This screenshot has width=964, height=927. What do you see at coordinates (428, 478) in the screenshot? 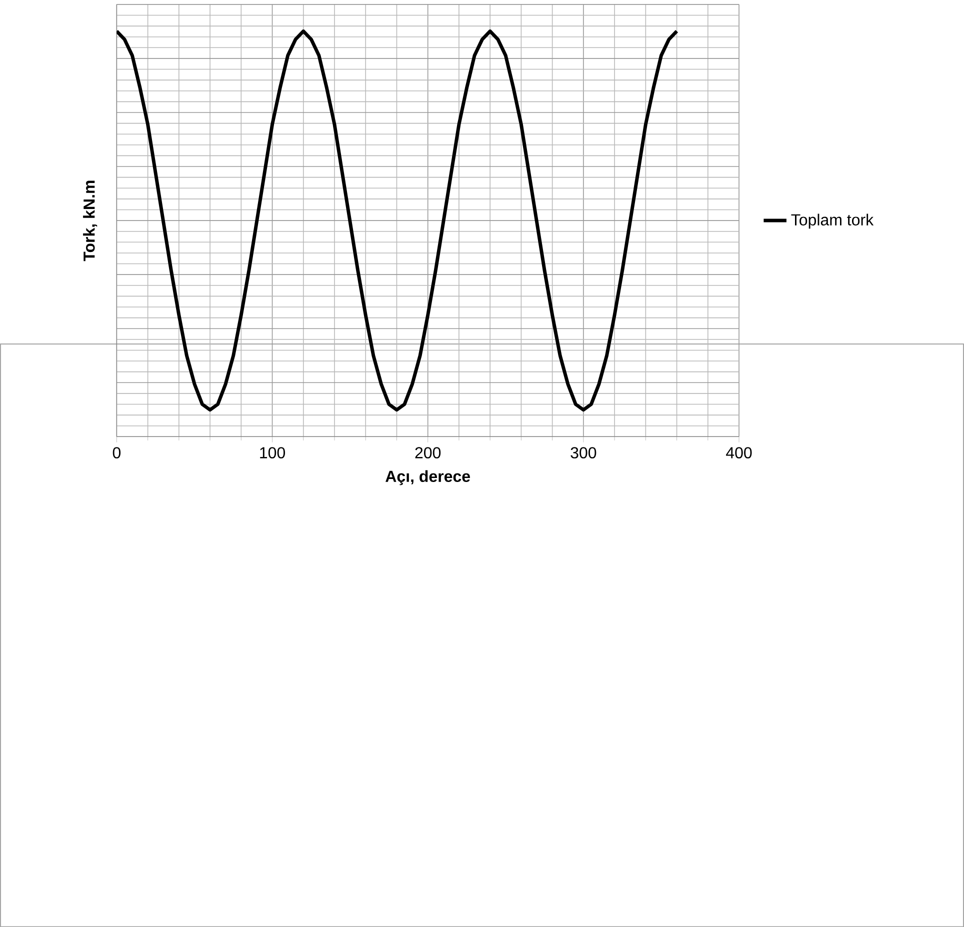
I see `x-axis-title: Açı, derece` at bounding box center [428, 478].